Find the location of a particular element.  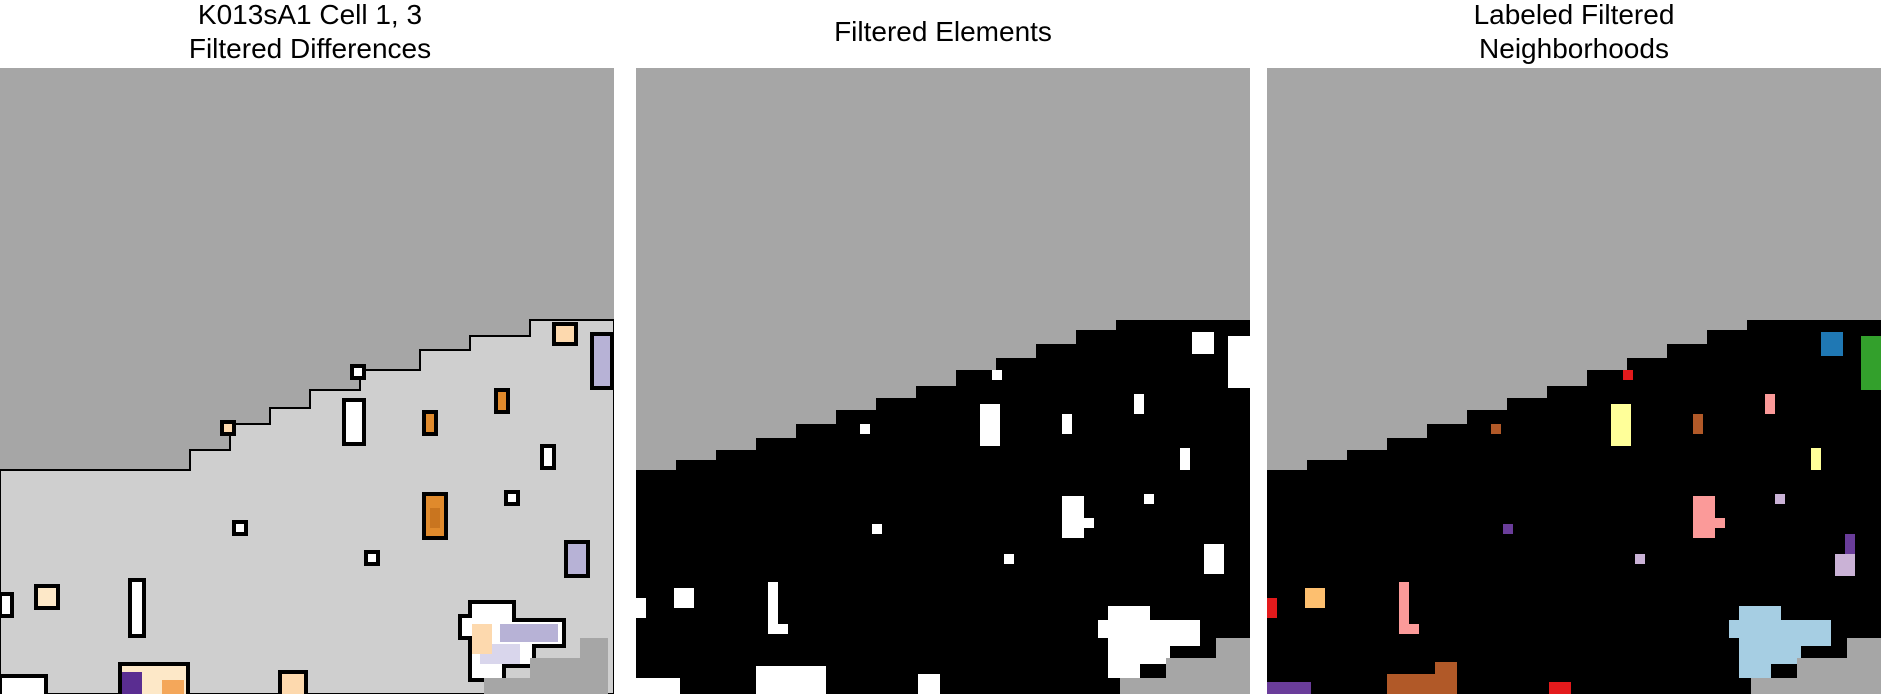

panel1-title-line1: K013sA1 Cell 1, 3 is located at coordinates (310, 16).